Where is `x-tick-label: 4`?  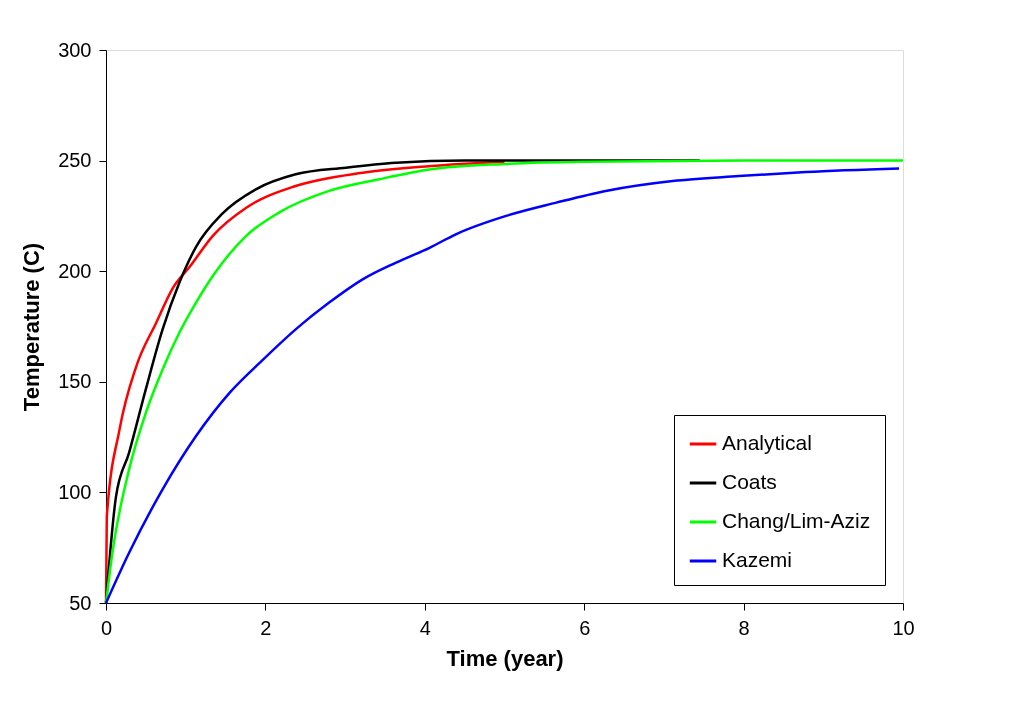 x-tick-label: 4 is located at coordinates (425, 627).